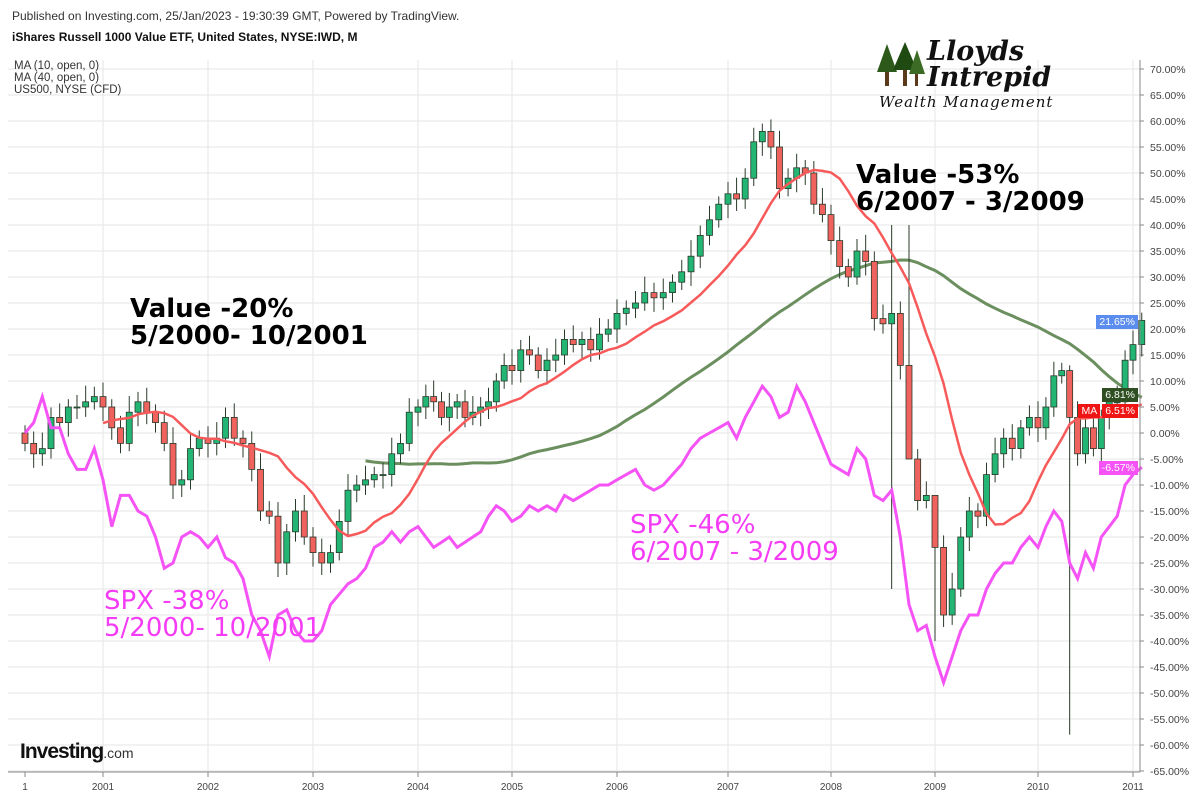 Image resolution: width=1200 pixels, height=797 pixels. What do you see at coordinates (970, 188) in the screenshot?
I see `annotation-value-2007: Value -53% 6/2007 - 3/2009` at bounding box center [970, 188].